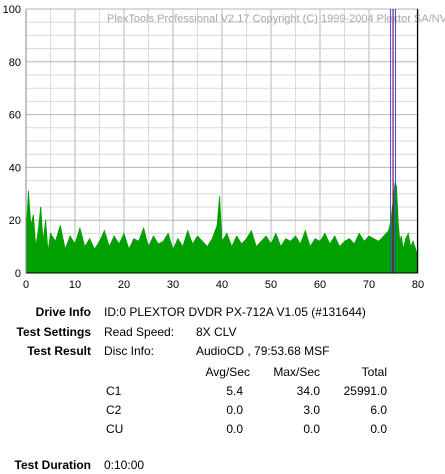  What do you see at coordinates (114, 410) in the screenshot?
I see `row-name: C2` at bounding box center [114, 410].